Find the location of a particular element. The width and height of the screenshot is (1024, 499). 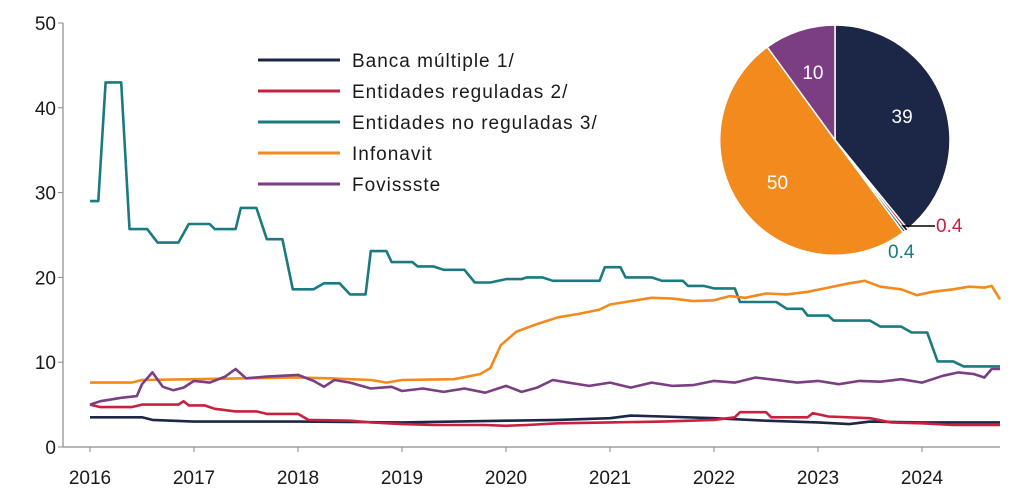

x-tick-label: 2022 is located at coordinates (714, 478).